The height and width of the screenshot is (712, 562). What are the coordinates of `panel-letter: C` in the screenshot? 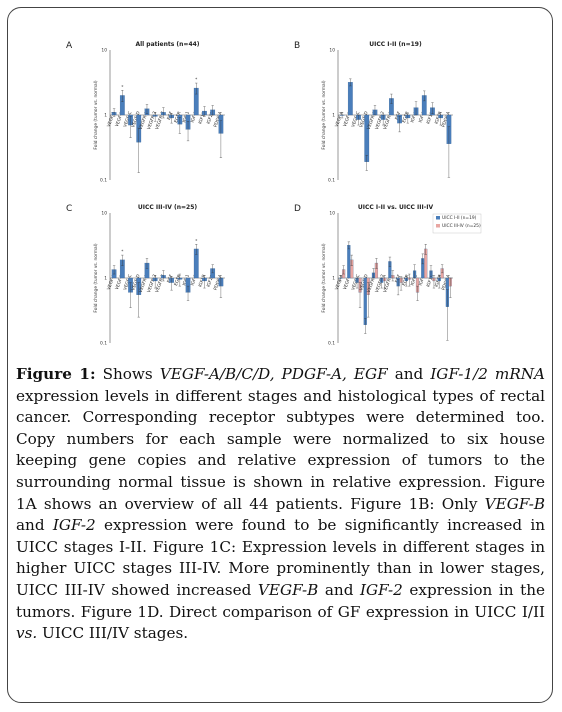 It's located at (69, 209).